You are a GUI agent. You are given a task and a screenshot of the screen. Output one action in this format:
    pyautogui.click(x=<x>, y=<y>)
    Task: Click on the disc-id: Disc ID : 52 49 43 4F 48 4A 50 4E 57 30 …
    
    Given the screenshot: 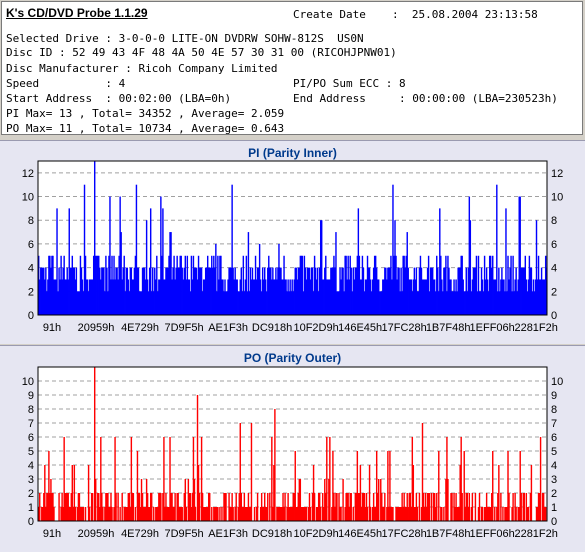 What is the action you would take?
    pyautogui.click(x=201, y=52)
    